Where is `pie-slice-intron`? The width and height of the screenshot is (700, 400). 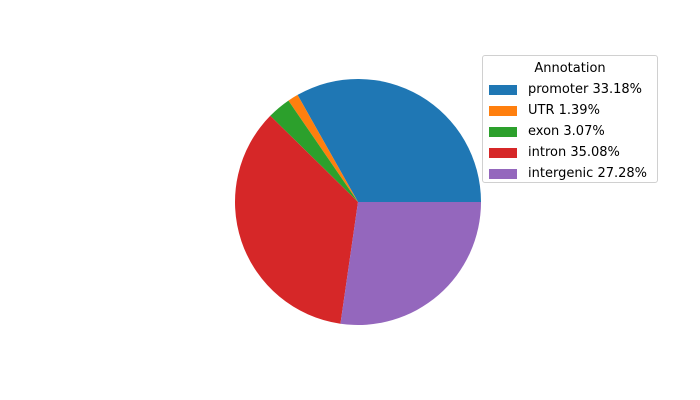 pie-slice-intron is located at coordinates (296, 219).